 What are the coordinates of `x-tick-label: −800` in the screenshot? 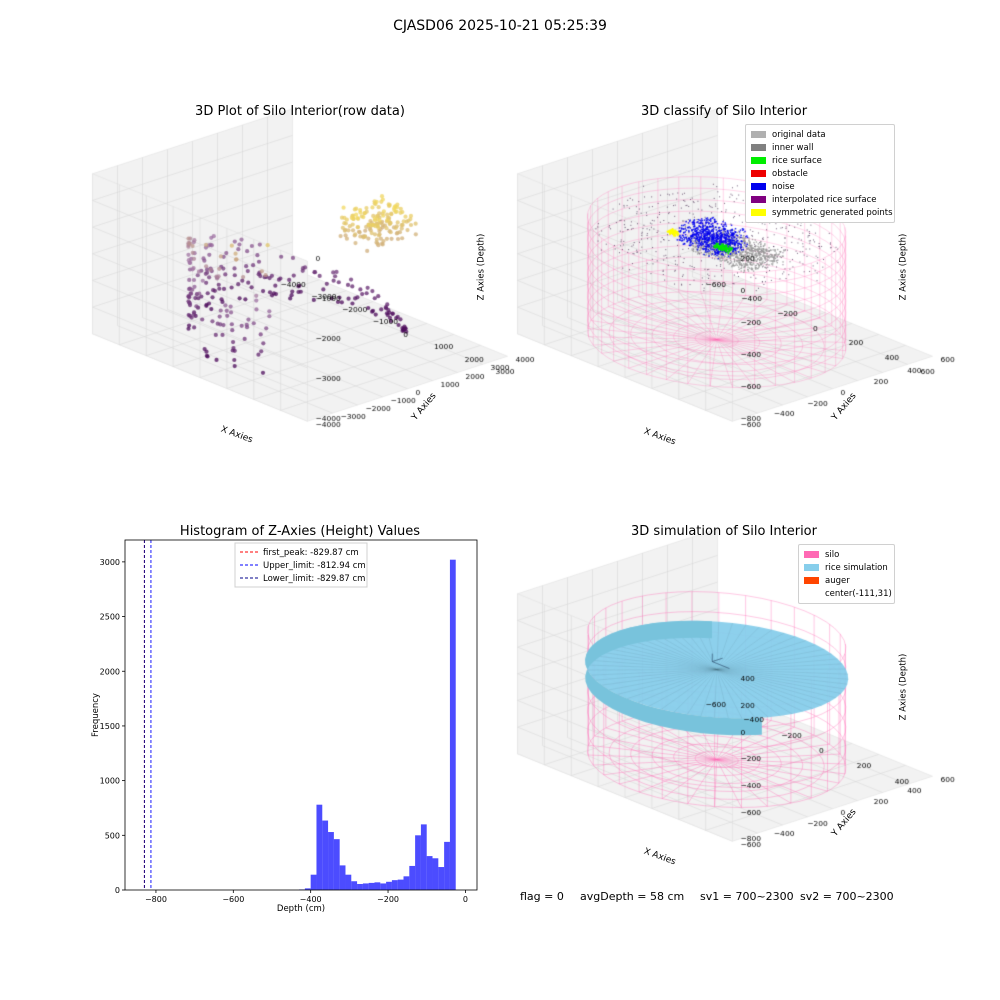 It's located at (156, 899).